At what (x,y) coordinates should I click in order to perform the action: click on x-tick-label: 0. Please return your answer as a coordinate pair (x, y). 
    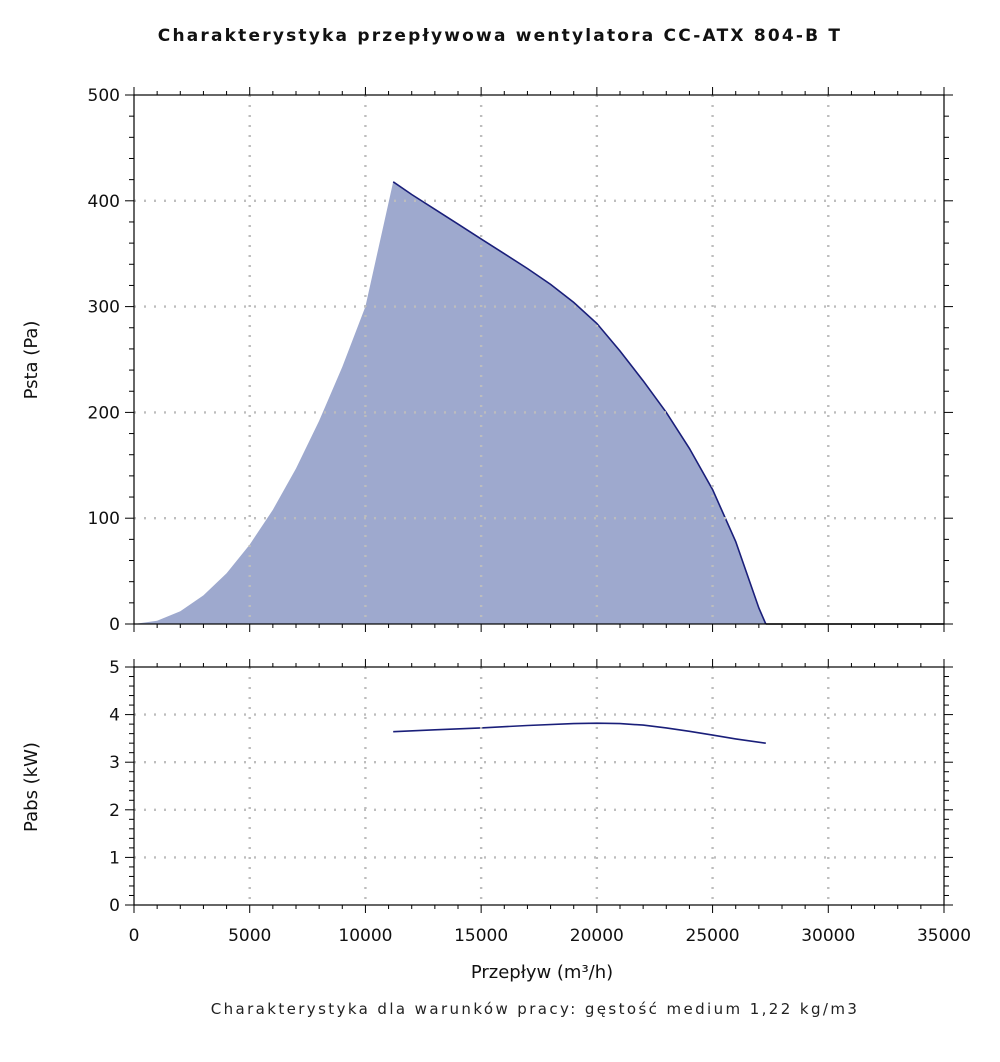
    Looking at the image, I should click on (134, 936).